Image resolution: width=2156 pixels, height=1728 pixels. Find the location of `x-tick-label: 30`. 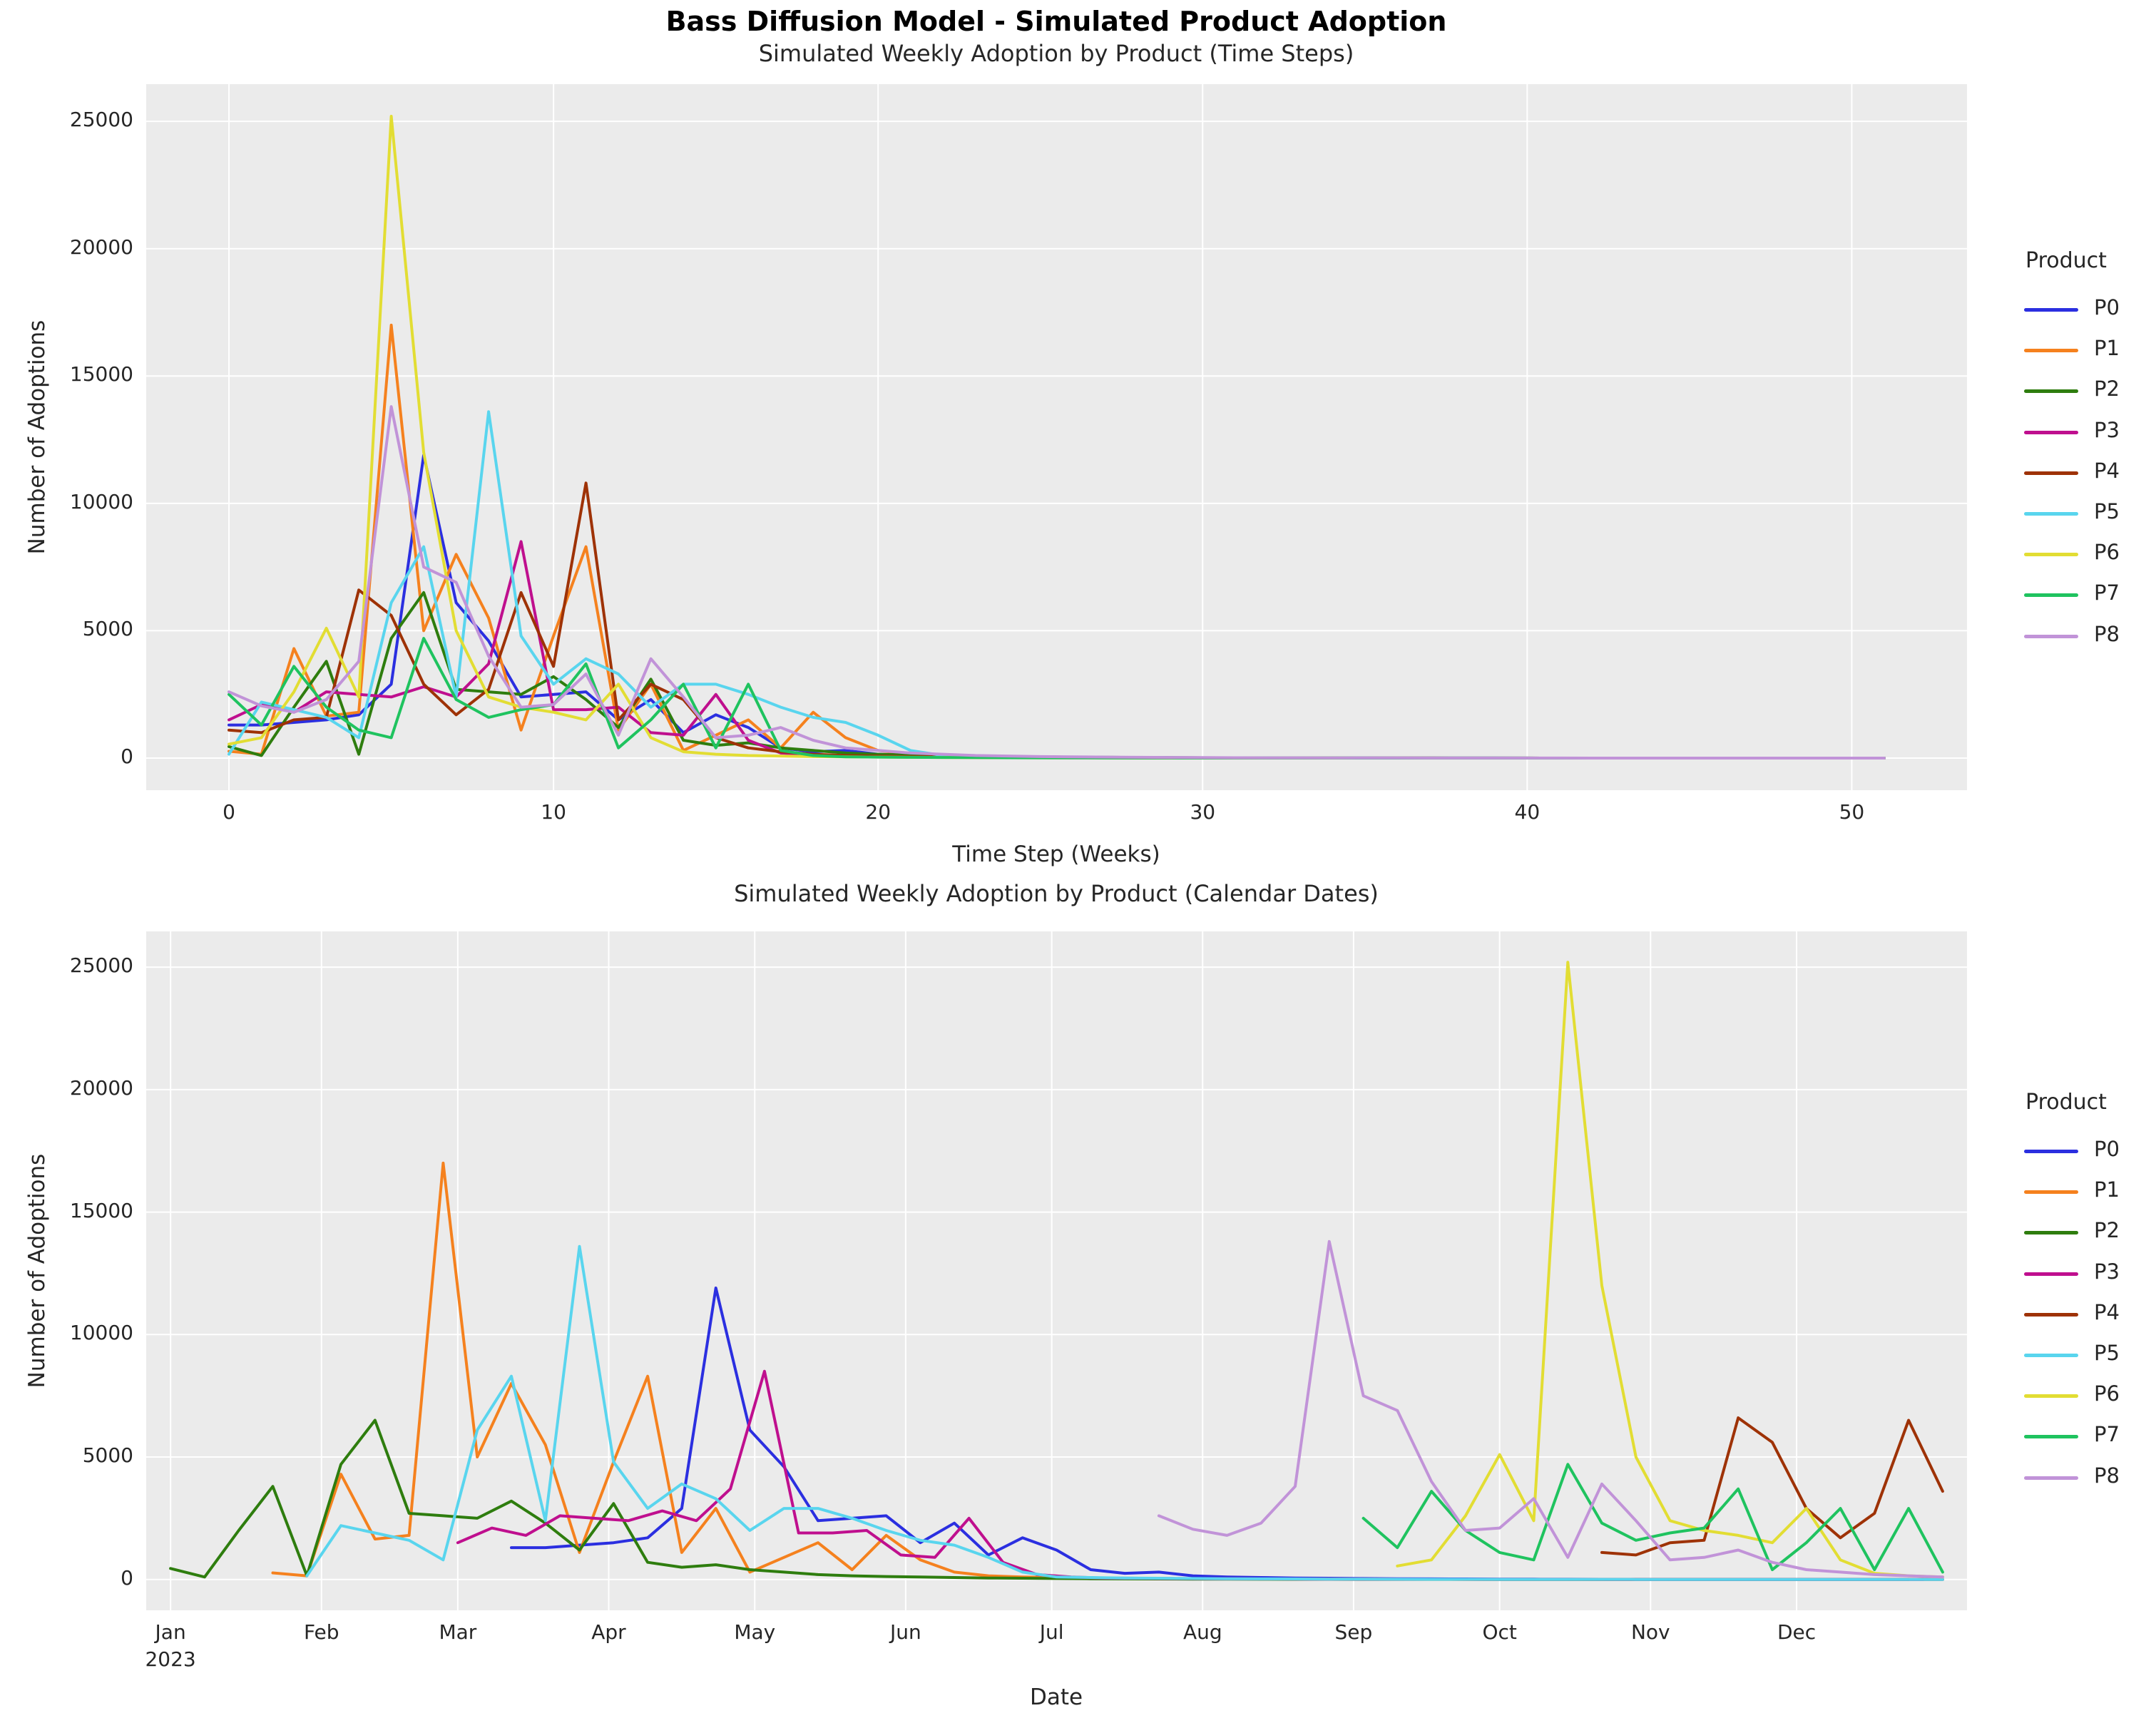

x-tick-label: 30 is located at coordinates (1203, 812).